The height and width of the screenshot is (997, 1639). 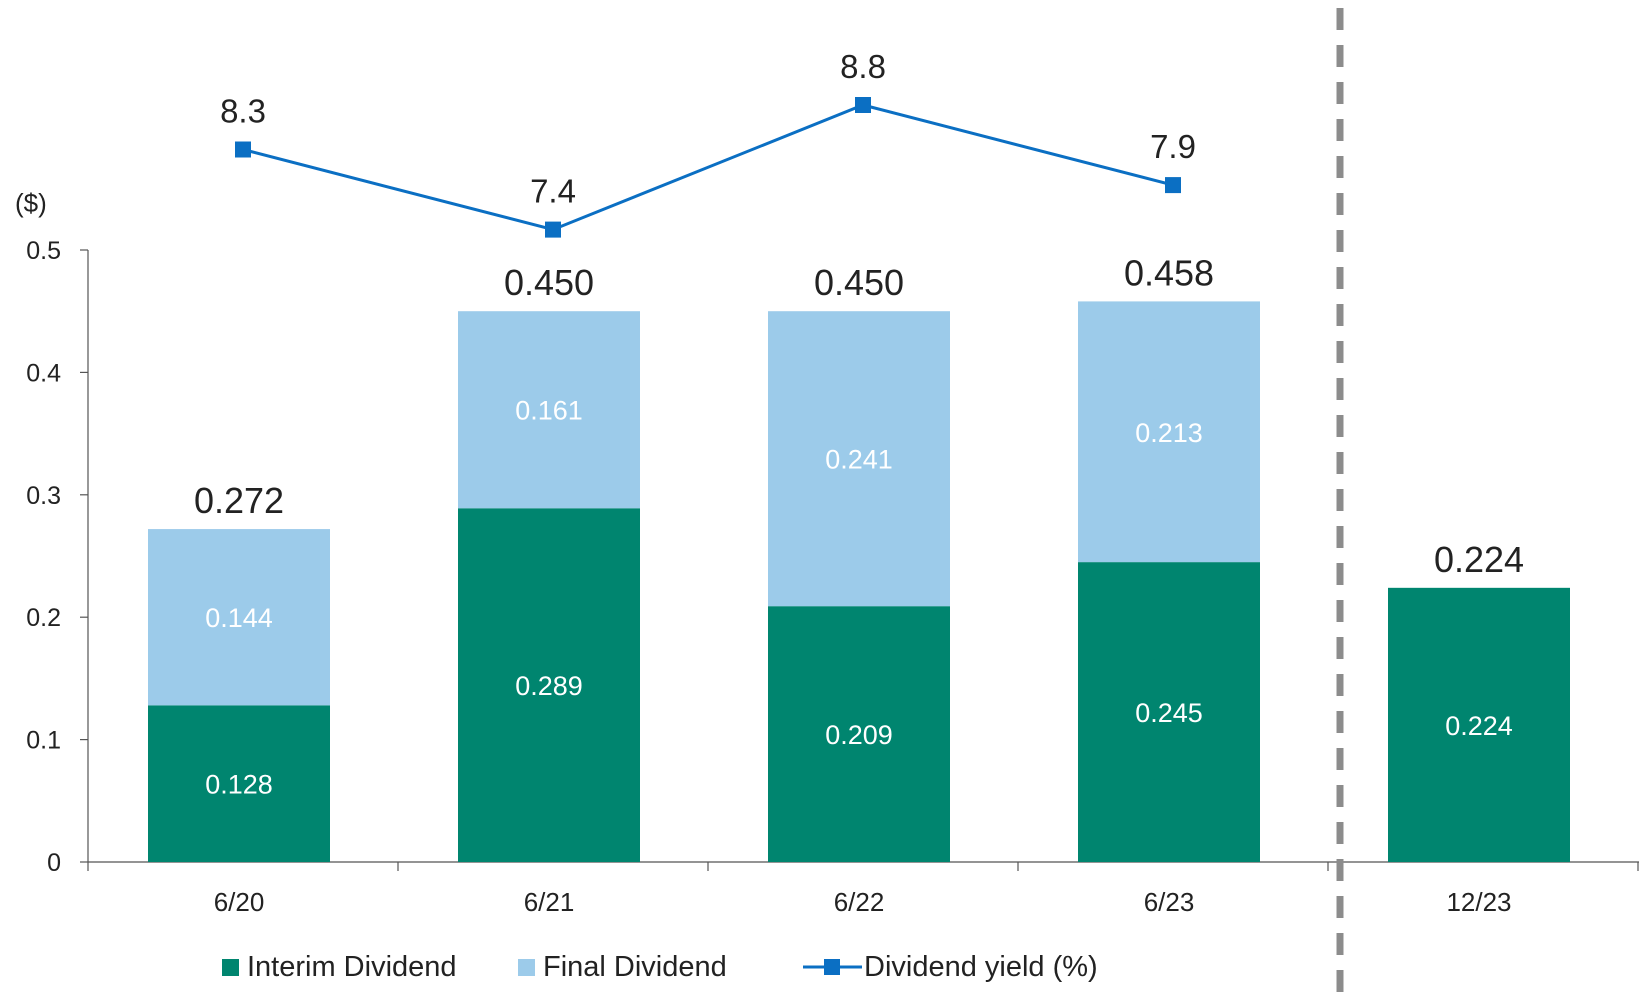 I want to click on x-tick-label: 6/23, so click(x=1169, y=902).